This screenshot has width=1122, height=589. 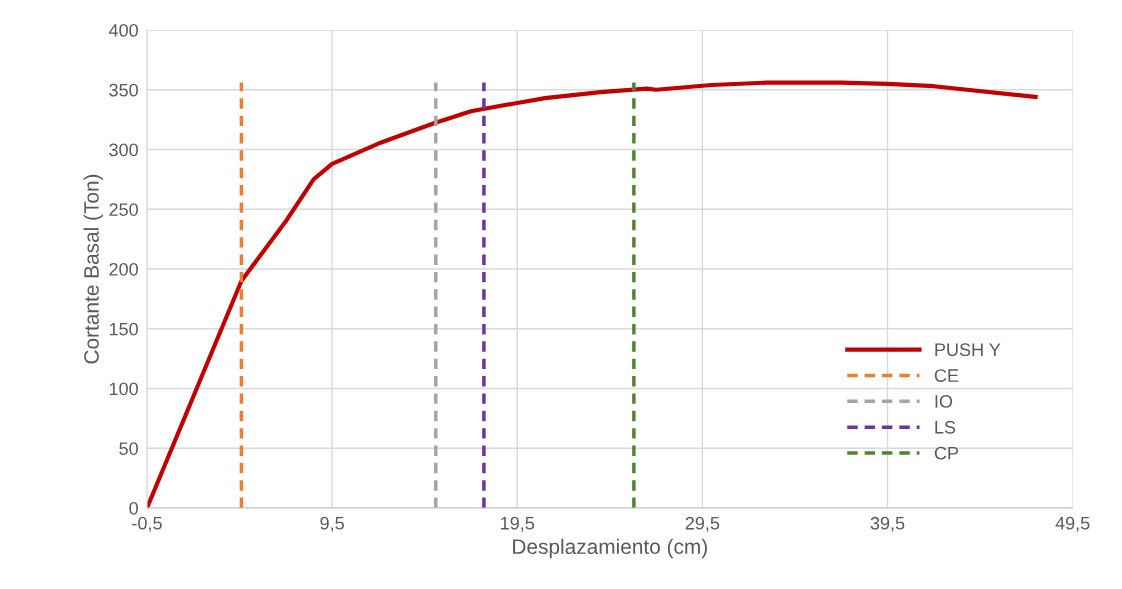 What do you see at coordinates (133, 508) in the screenshot?
I see `y-tick-label: 0` at bounding box center [133, 508].